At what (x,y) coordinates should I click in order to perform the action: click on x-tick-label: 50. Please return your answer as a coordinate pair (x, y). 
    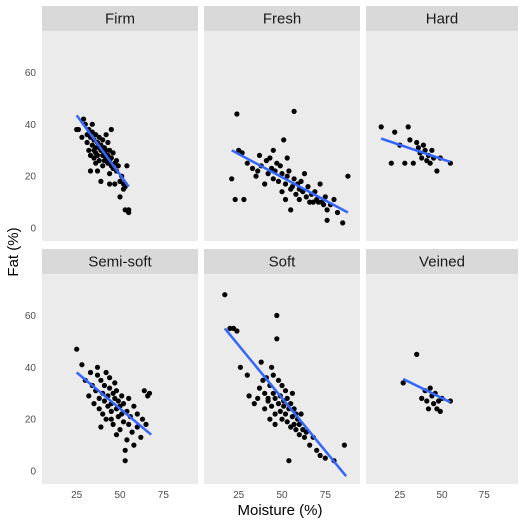
    Looking at the image, I should click on (442, 495).